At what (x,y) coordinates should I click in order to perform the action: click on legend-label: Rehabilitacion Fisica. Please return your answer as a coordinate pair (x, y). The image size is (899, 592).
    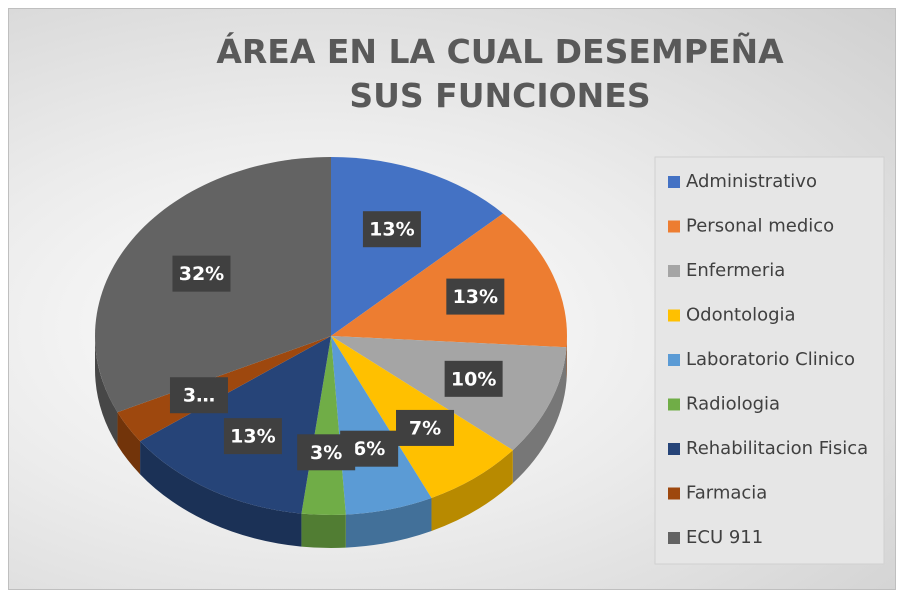
    Looking at the image, I should click on (777, 448).